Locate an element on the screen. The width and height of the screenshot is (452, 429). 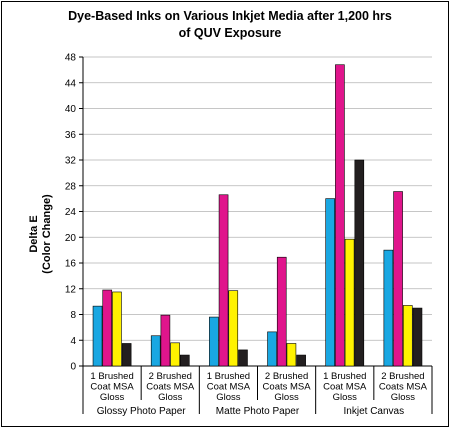
x-group-label: Glossy Photo Paper is located at coordinates (142, 411).